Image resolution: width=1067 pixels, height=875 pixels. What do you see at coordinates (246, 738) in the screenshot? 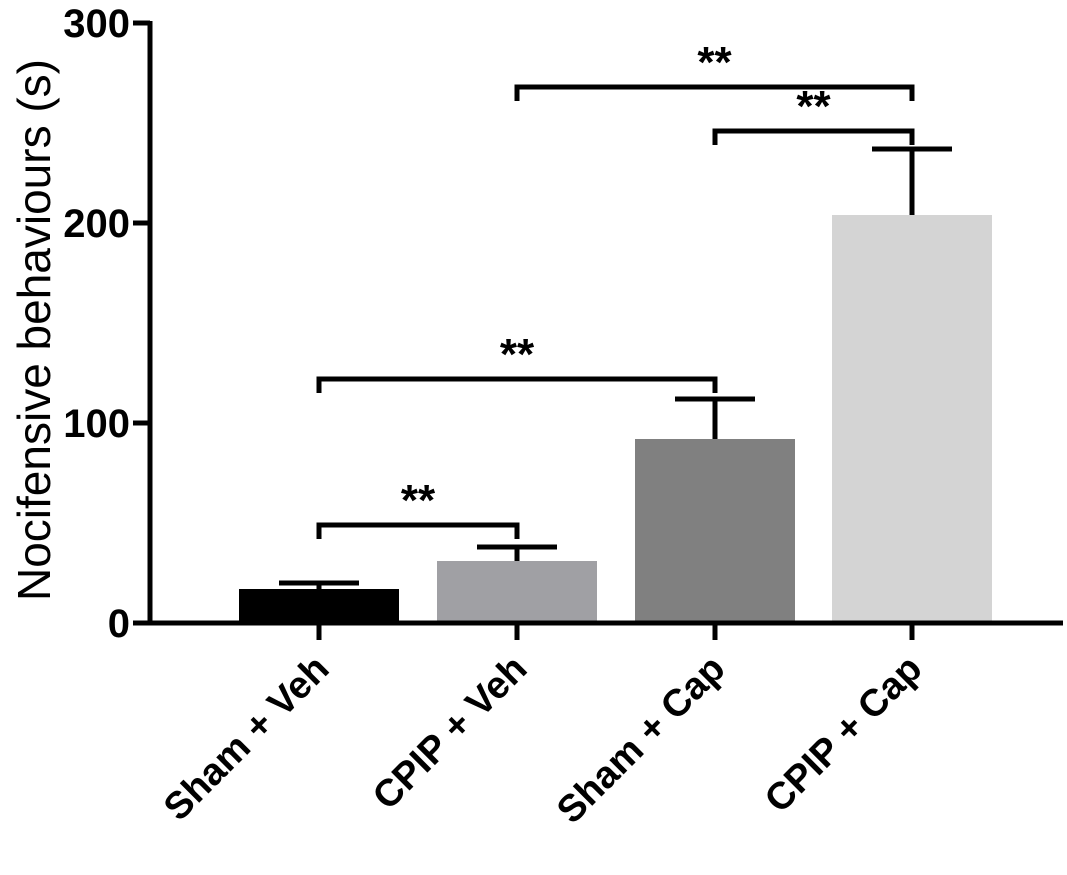
I see `x-tick-label-0: Sham + Veh` at bounding box center [246, 738].